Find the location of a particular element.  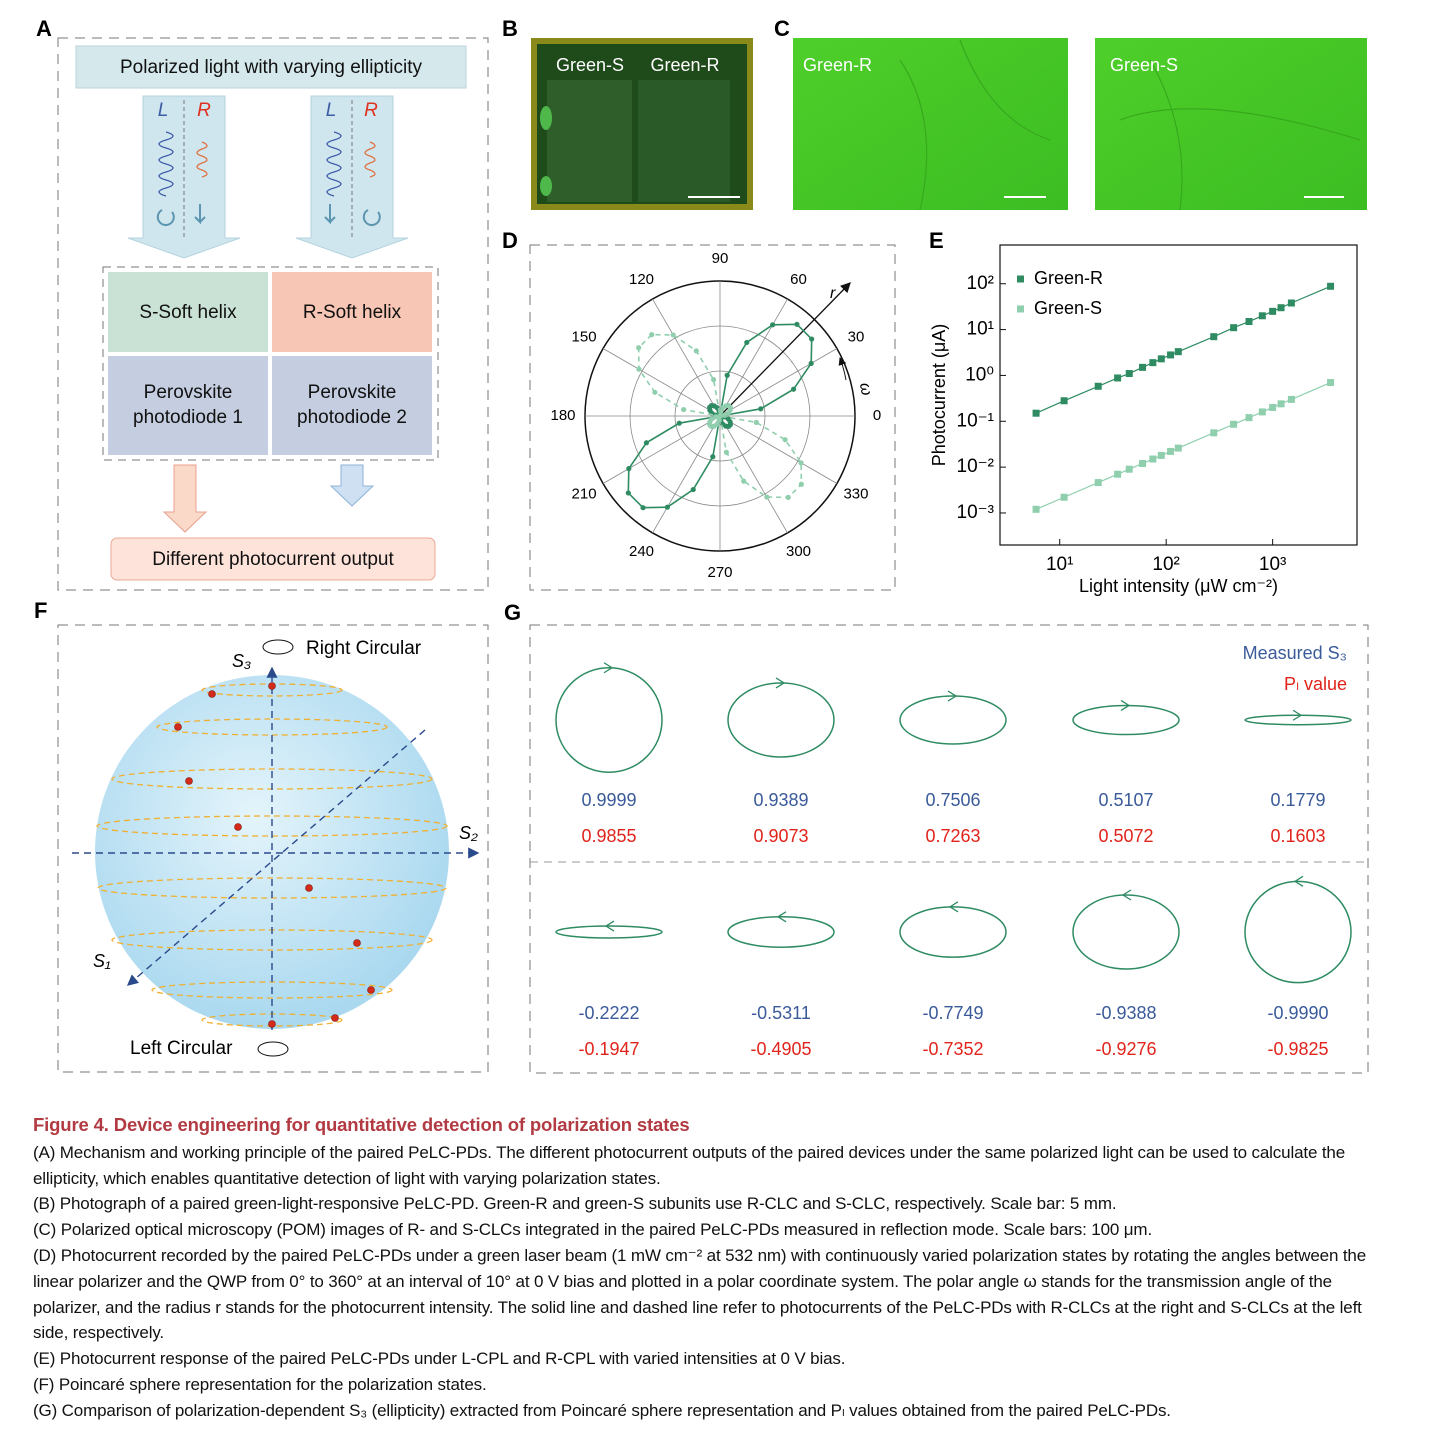

label: Green-S is located at coordinates (1144, 65).